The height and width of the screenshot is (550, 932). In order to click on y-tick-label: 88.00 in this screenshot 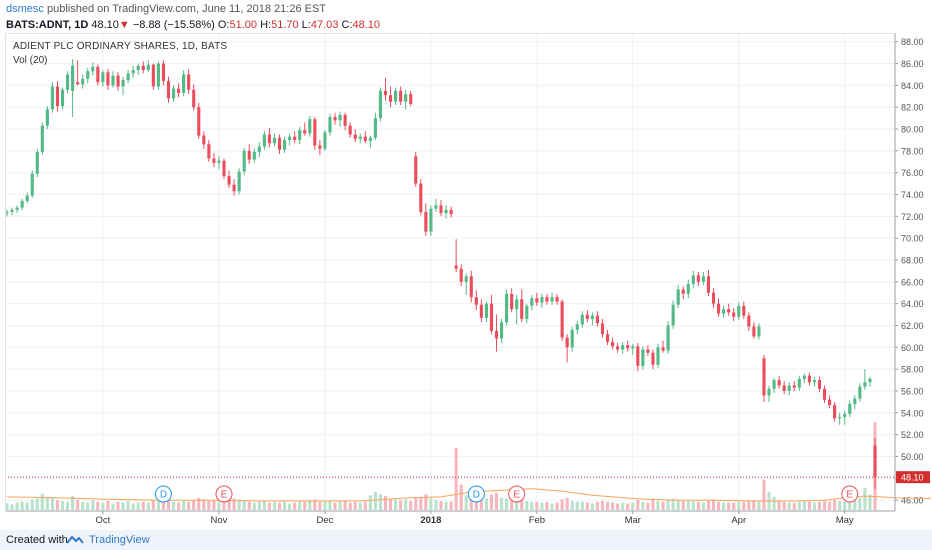, I will do `click(912, 42)`.